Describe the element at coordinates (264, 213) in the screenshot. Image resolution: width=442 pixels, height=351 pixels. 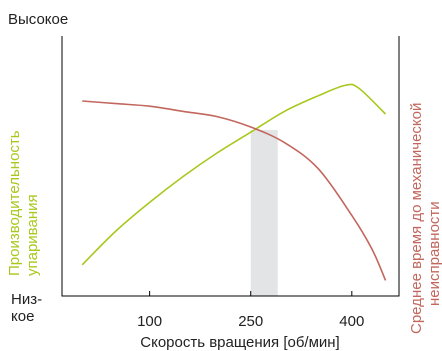
I see `operating-range-band` at that location.